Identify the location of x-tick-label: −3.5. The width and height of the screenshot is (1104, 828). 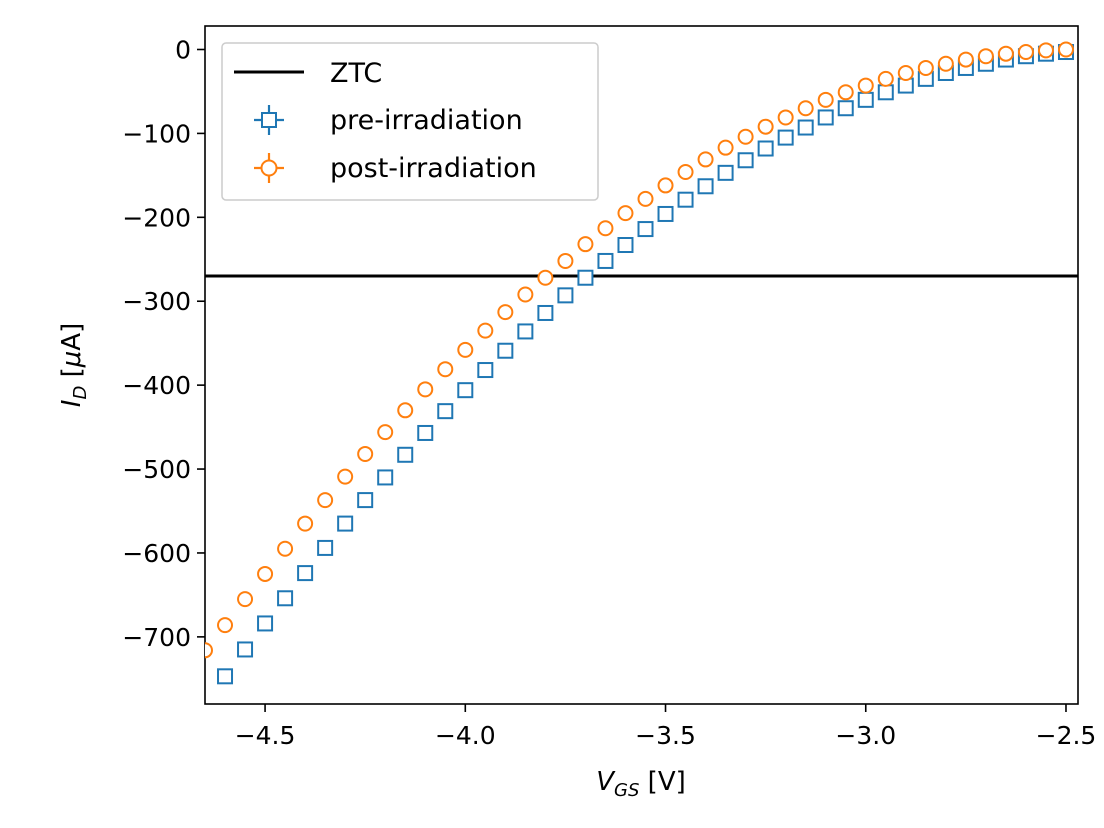
(665, 735).